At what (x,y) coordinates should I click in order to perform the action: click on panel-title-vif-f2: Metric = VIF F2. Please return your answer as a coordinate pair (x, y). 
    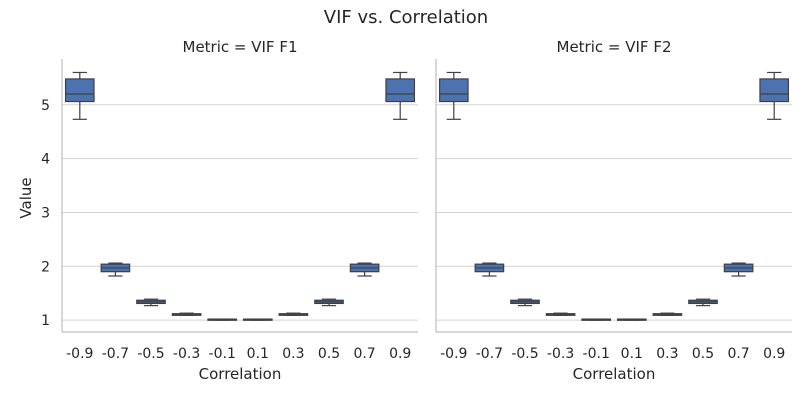
    Looking at the image, I should click on (614, 47).